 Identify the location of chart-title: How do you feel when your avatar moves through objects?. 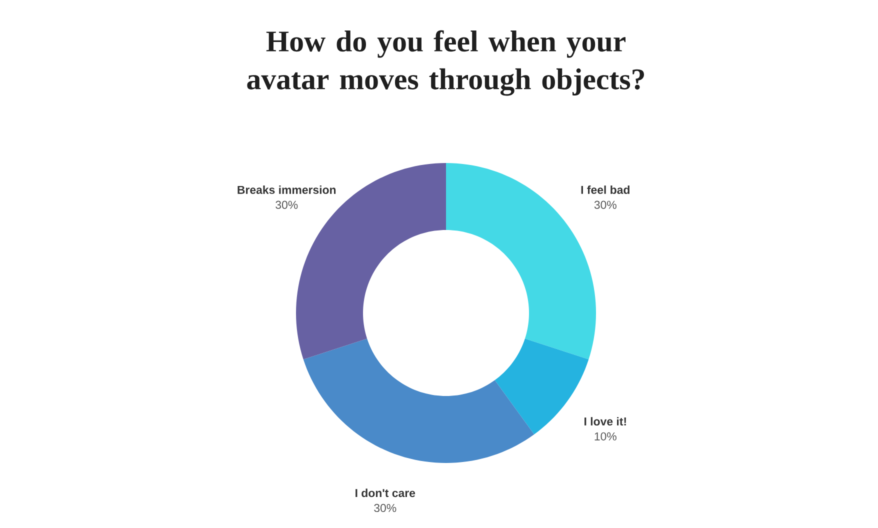
(445, 63).